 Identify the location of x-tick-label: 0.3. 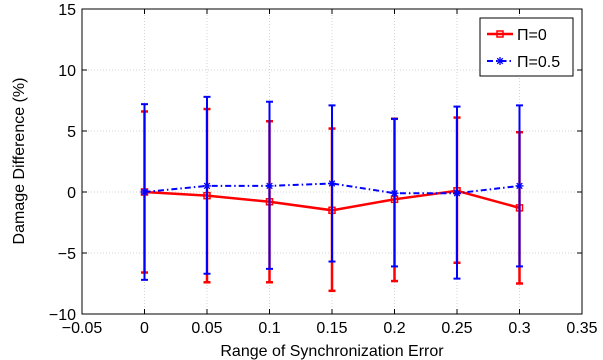
(519, 328).